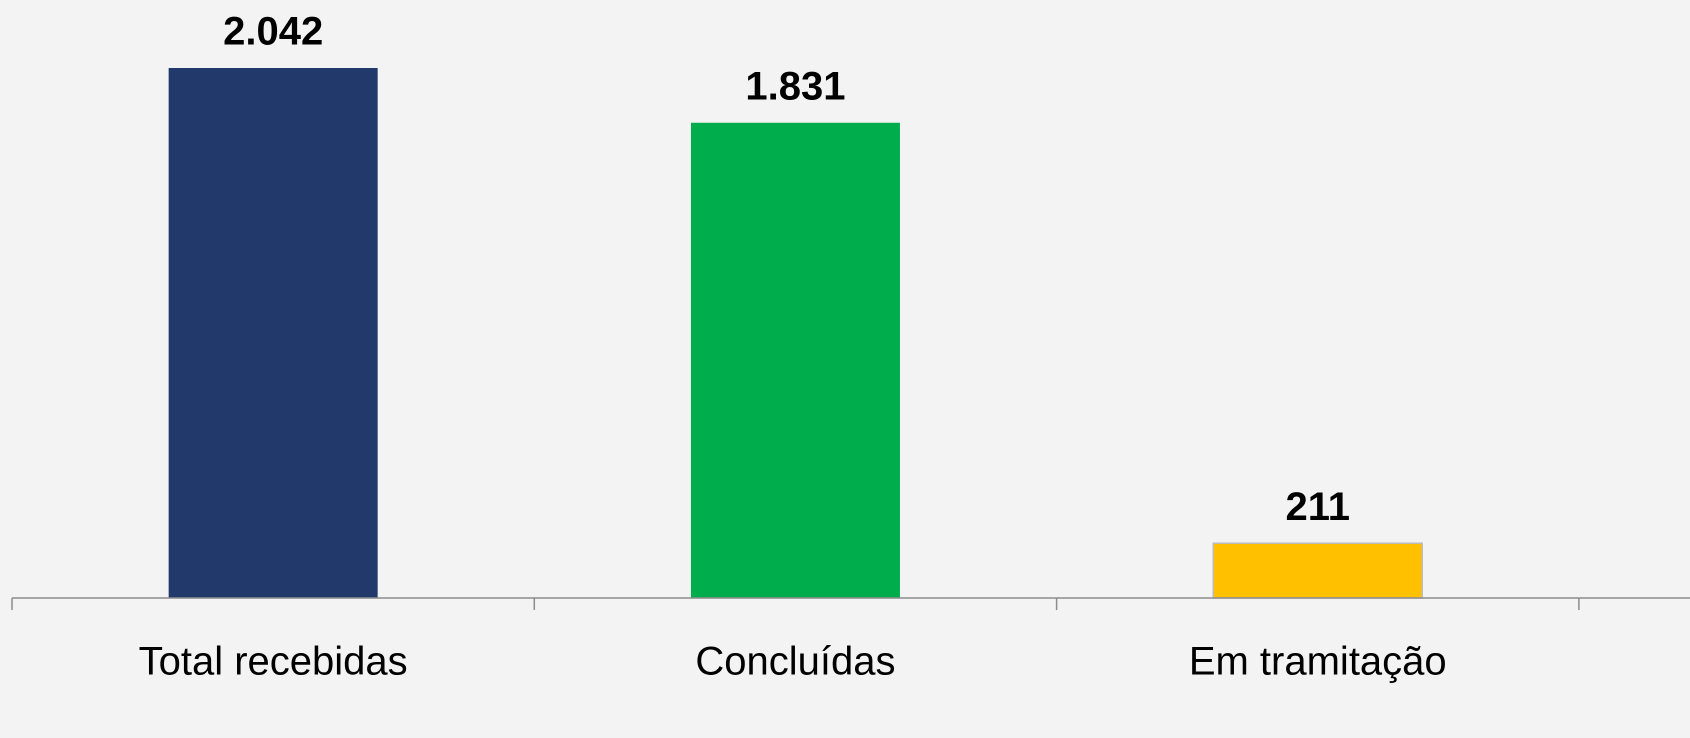  I want to click on data-label: 211, so click(1317, 507).